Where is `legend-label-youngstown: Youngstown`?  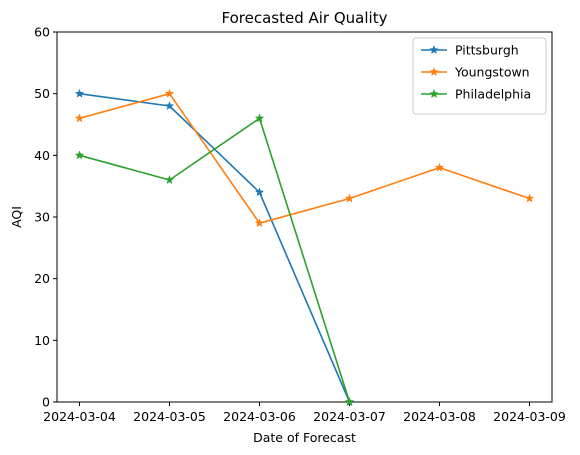
legend-label-youngstown: Youngstown is located at coordinates (492, 72).